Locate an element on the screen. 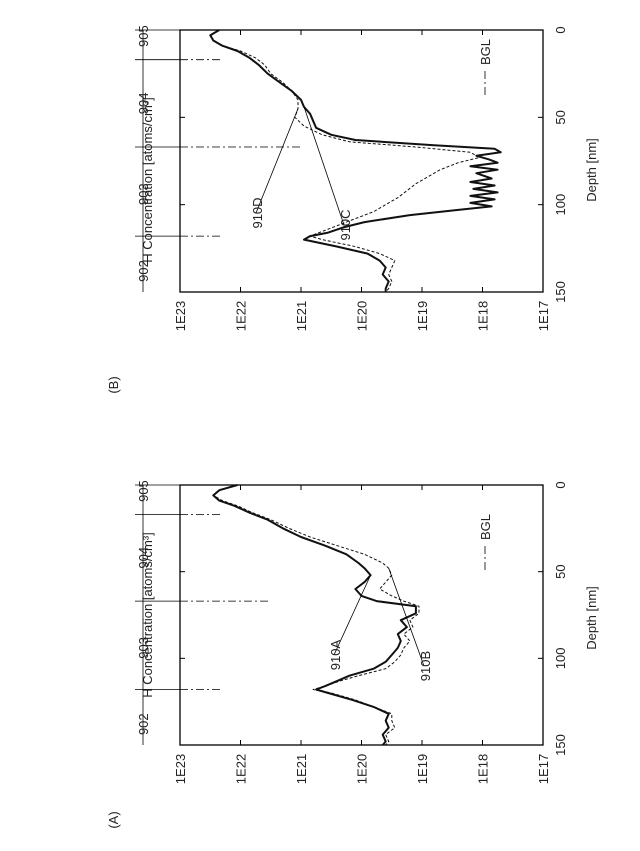  panel-b-region-label: 904 is located at coordinates (143, 104).